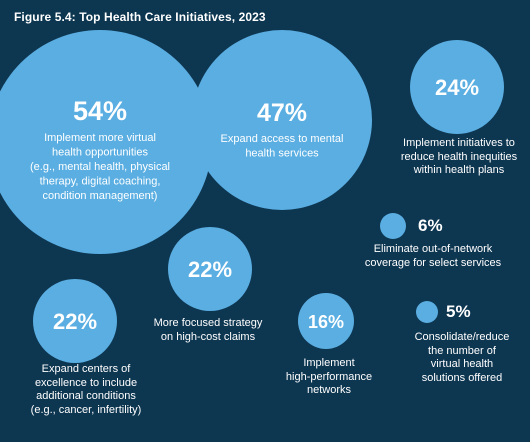 The width and height of the screenshot is (530, 442). I want to click on bubble-value-label: 16%, so click(326, 322).